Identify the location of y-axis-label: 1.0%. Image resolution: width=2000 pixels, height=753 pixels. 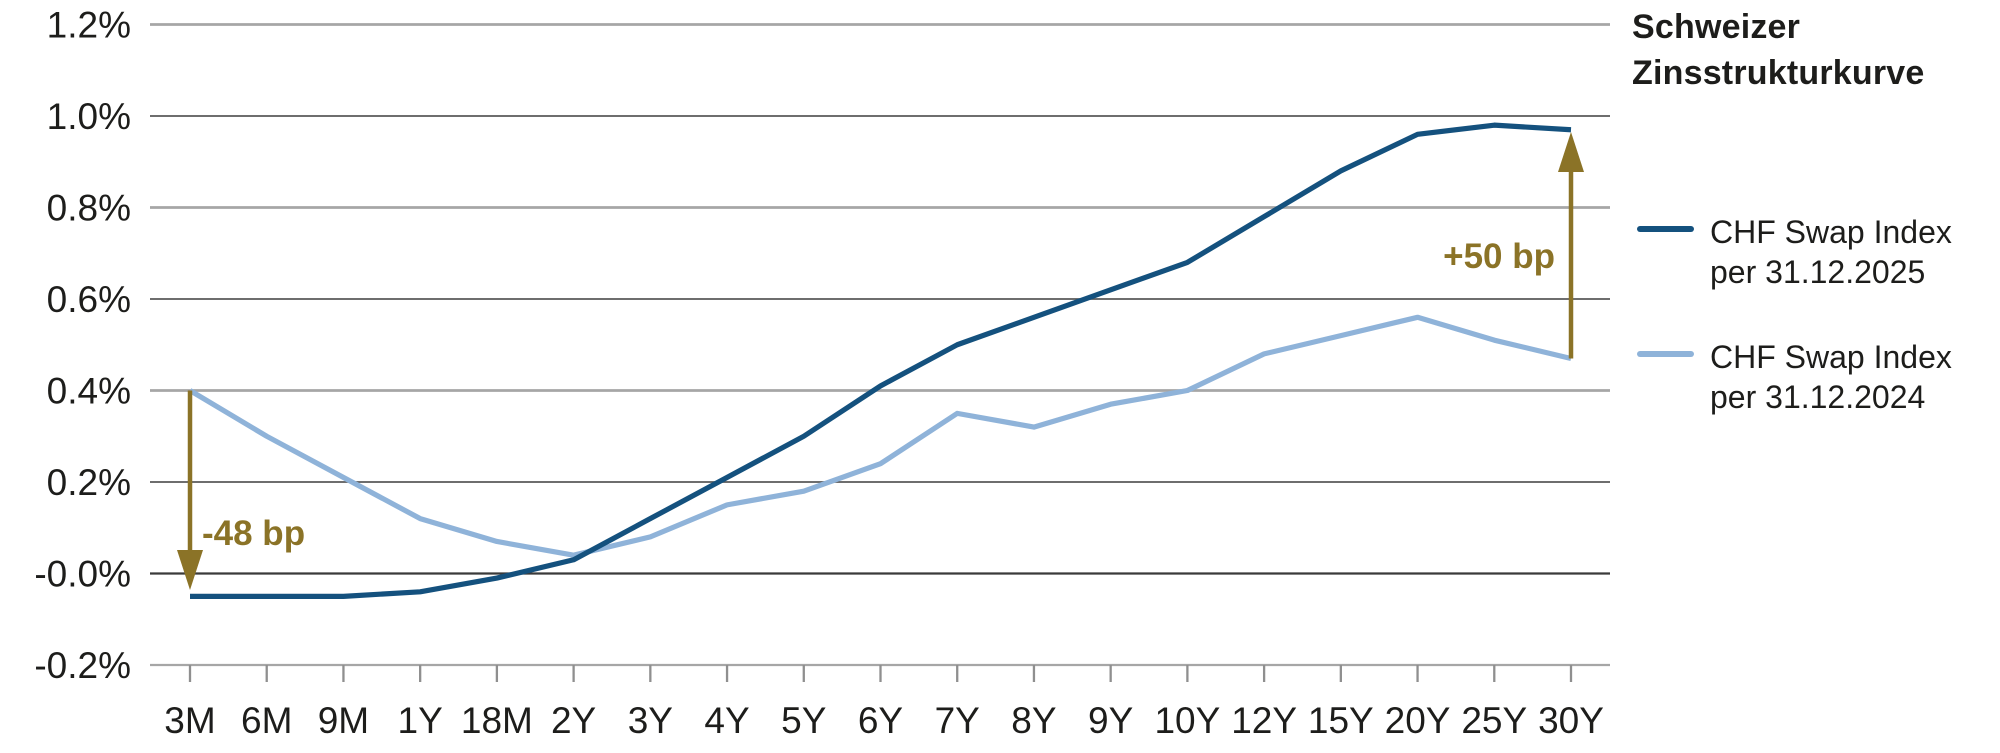
(89, 116).